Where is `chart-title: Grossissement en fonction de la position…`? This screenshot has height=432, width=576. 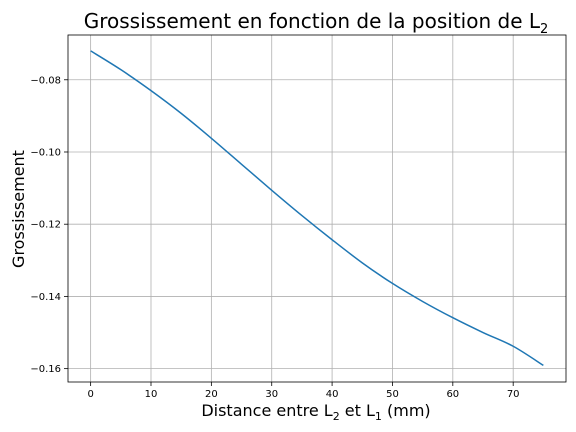
chart-title: Grossissement en fonction de la position… is located at coordinates (316, 23).